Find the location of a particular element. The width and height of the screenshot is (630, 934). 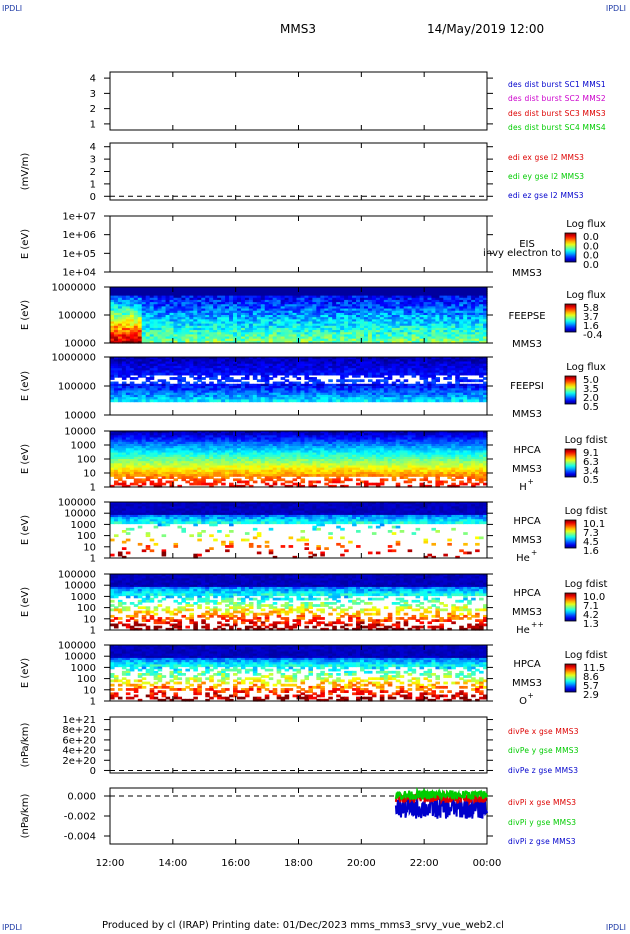

colorbar-value: 3.7 is located at coordinates (591, 317).